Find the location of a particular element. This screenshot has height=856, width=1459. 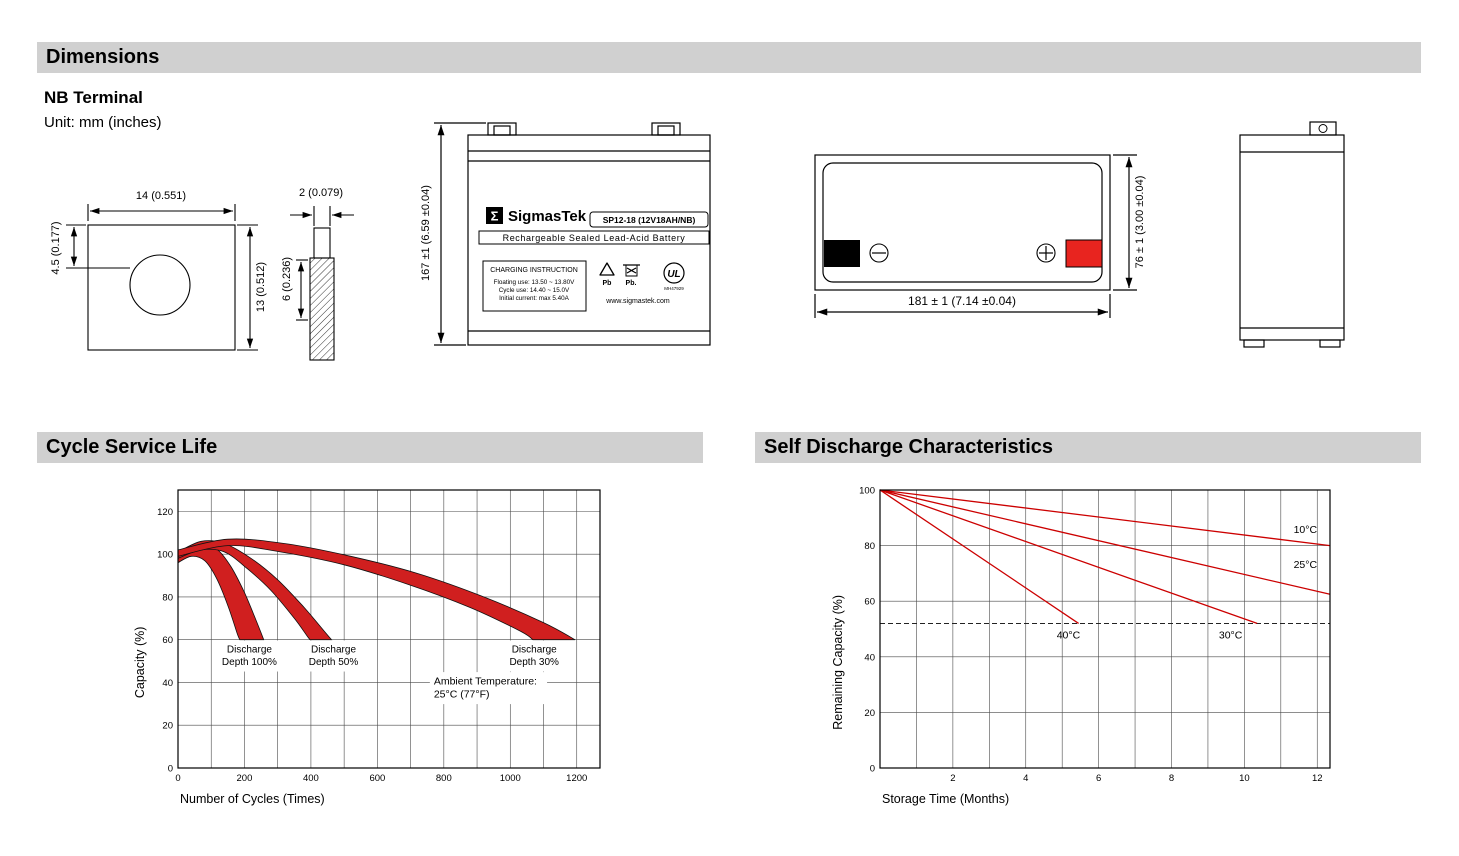

svg-text: 30°C is located at coordinates (1231, 636).